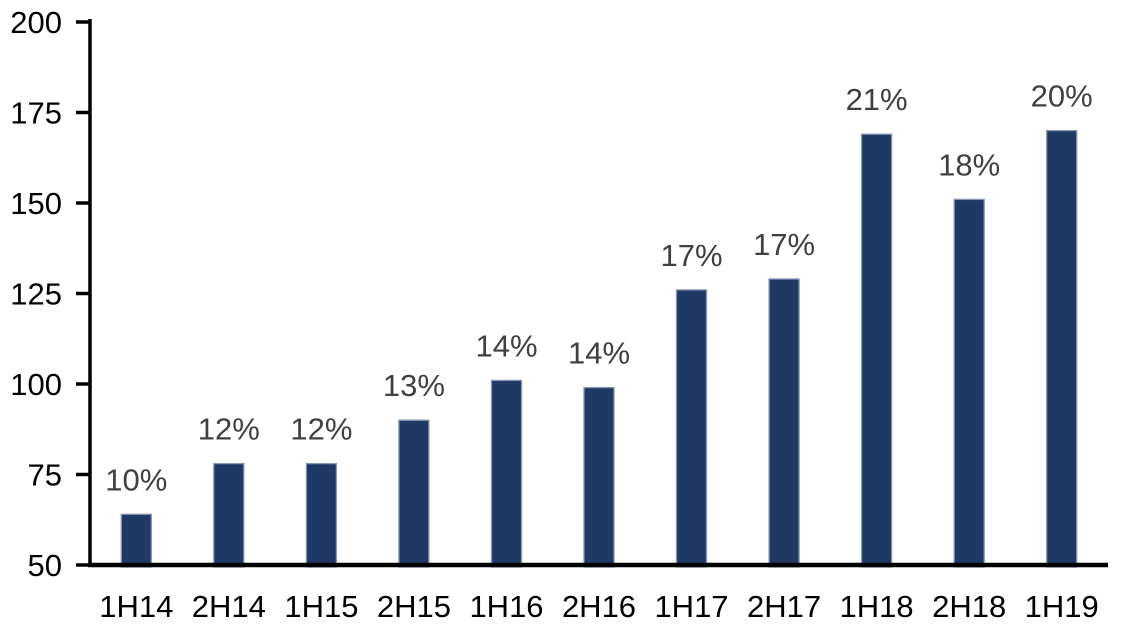  What do you see at coordinates (45, 475) in the screenshot?
I see `y-tick-label: 75` at bounding box center [45, 475].